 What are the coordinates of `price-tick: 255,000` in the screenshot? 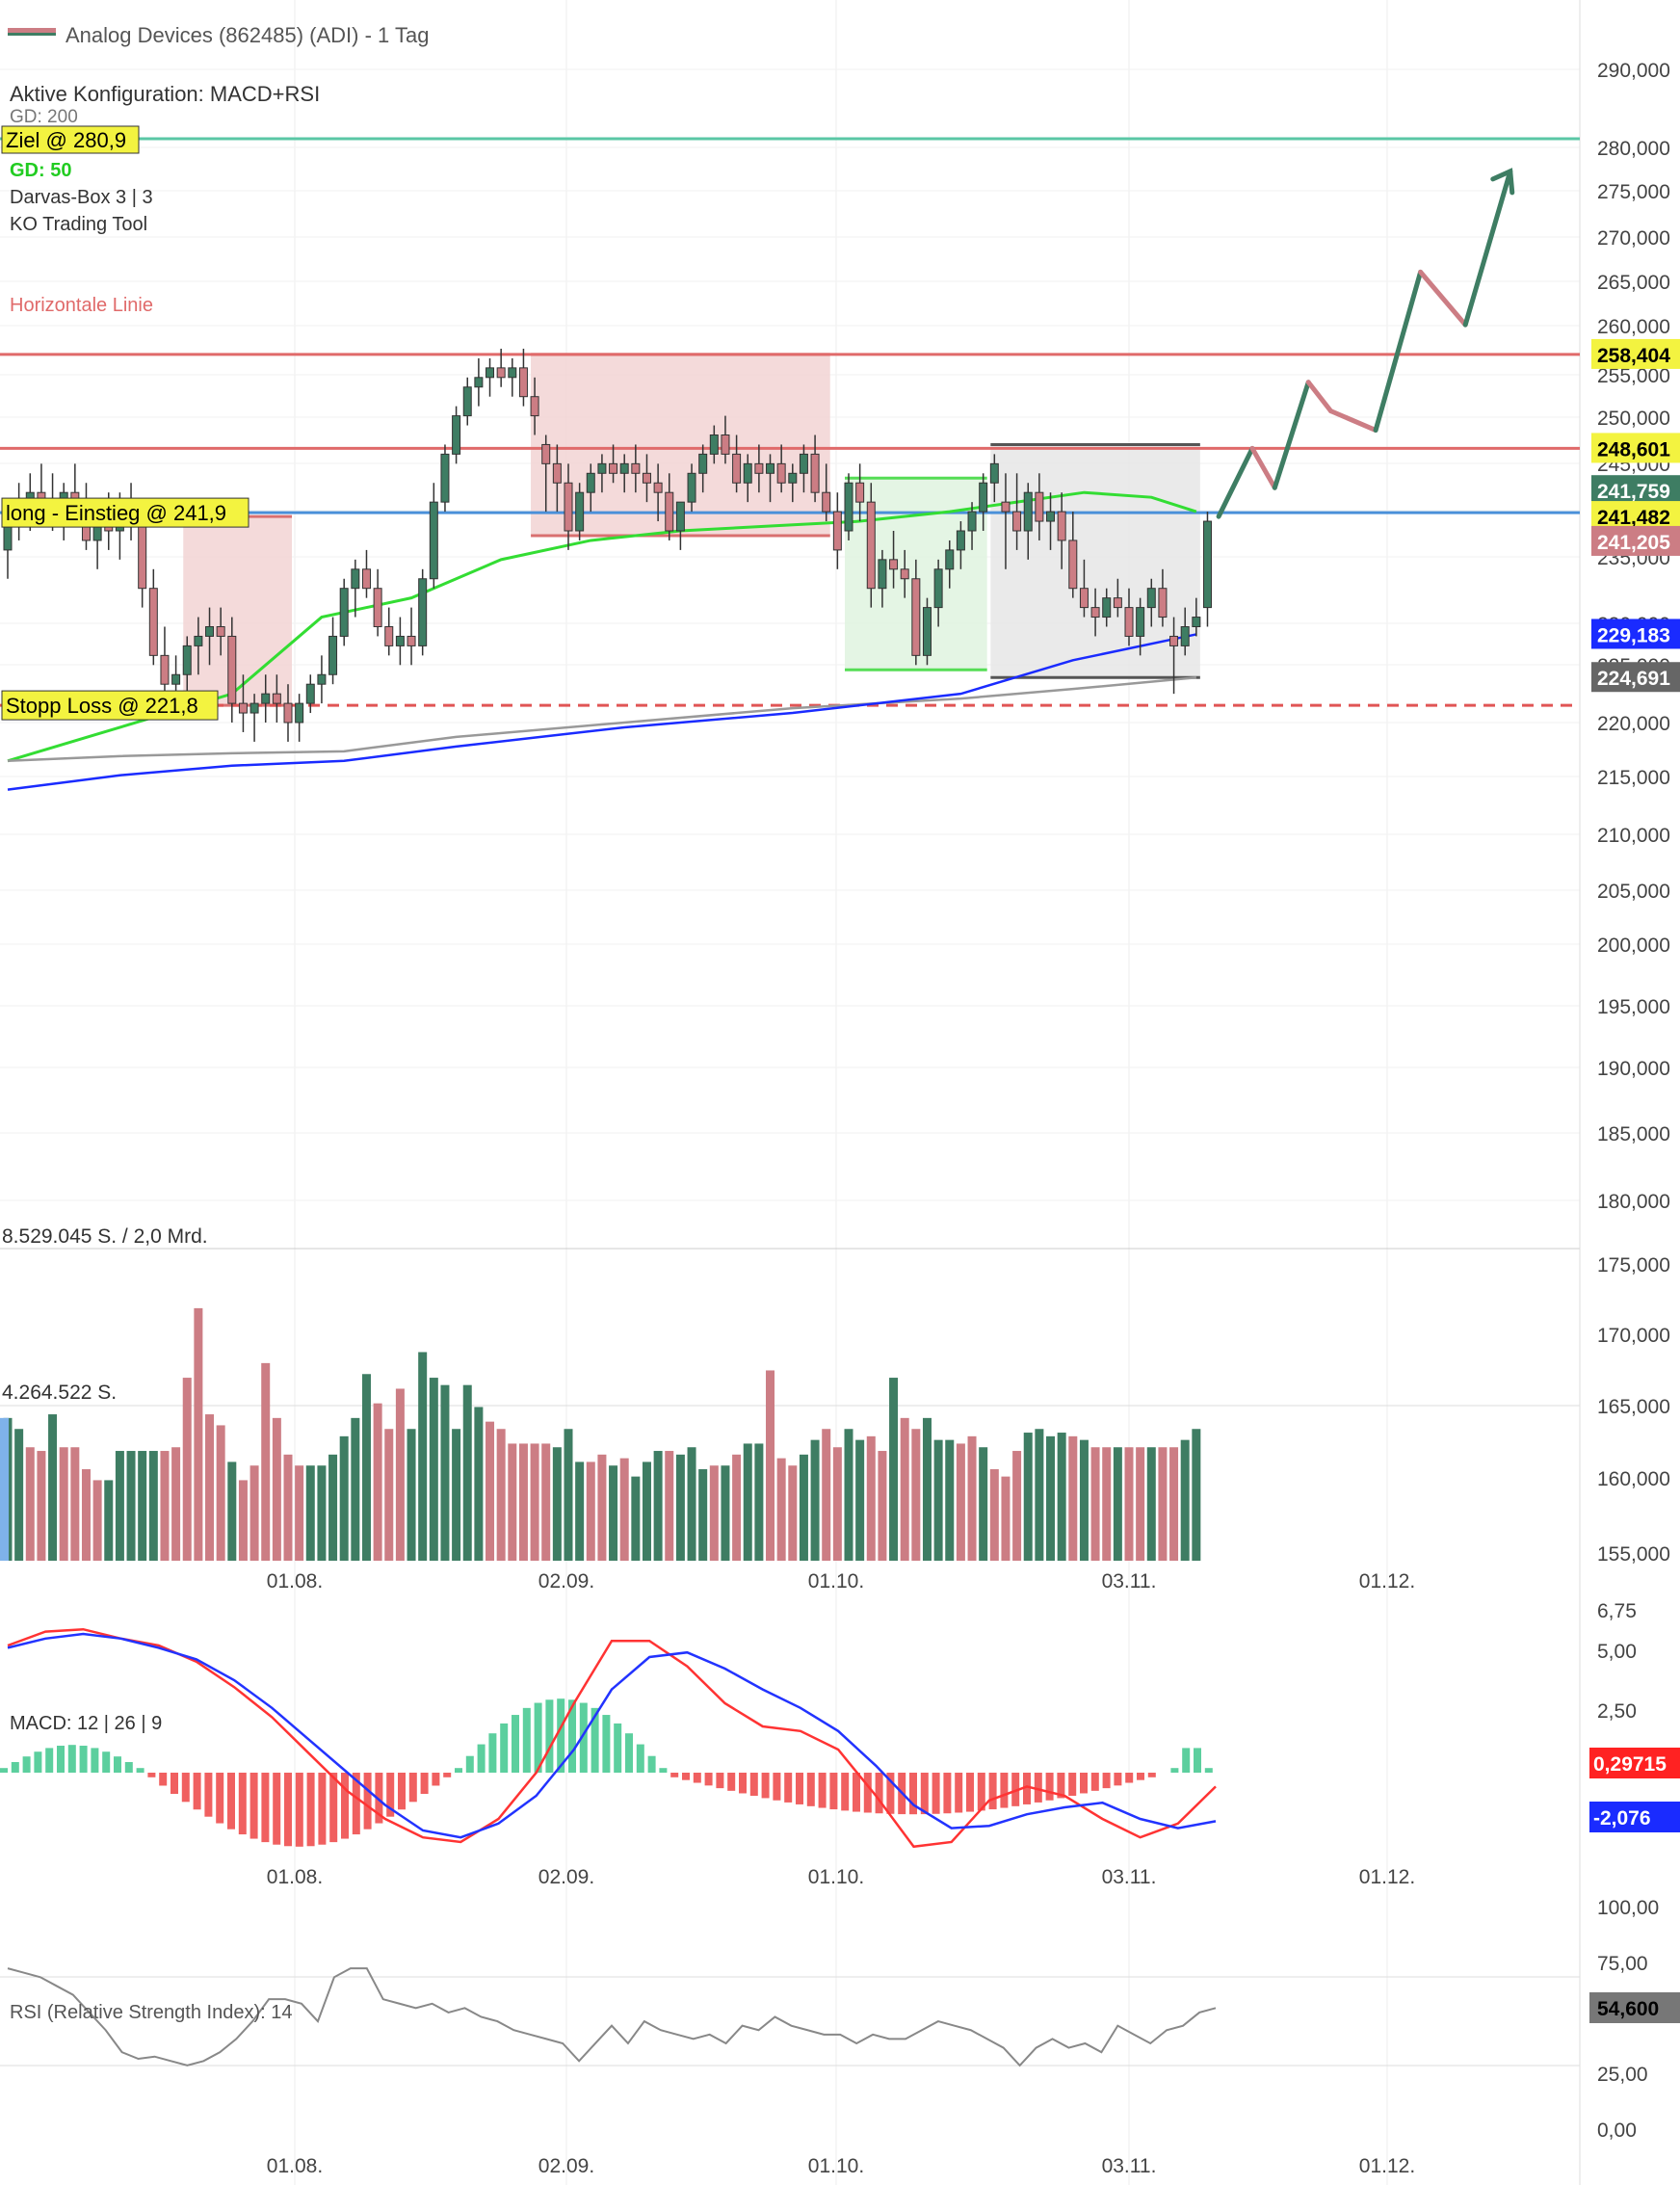 It's located at (1633, 376).